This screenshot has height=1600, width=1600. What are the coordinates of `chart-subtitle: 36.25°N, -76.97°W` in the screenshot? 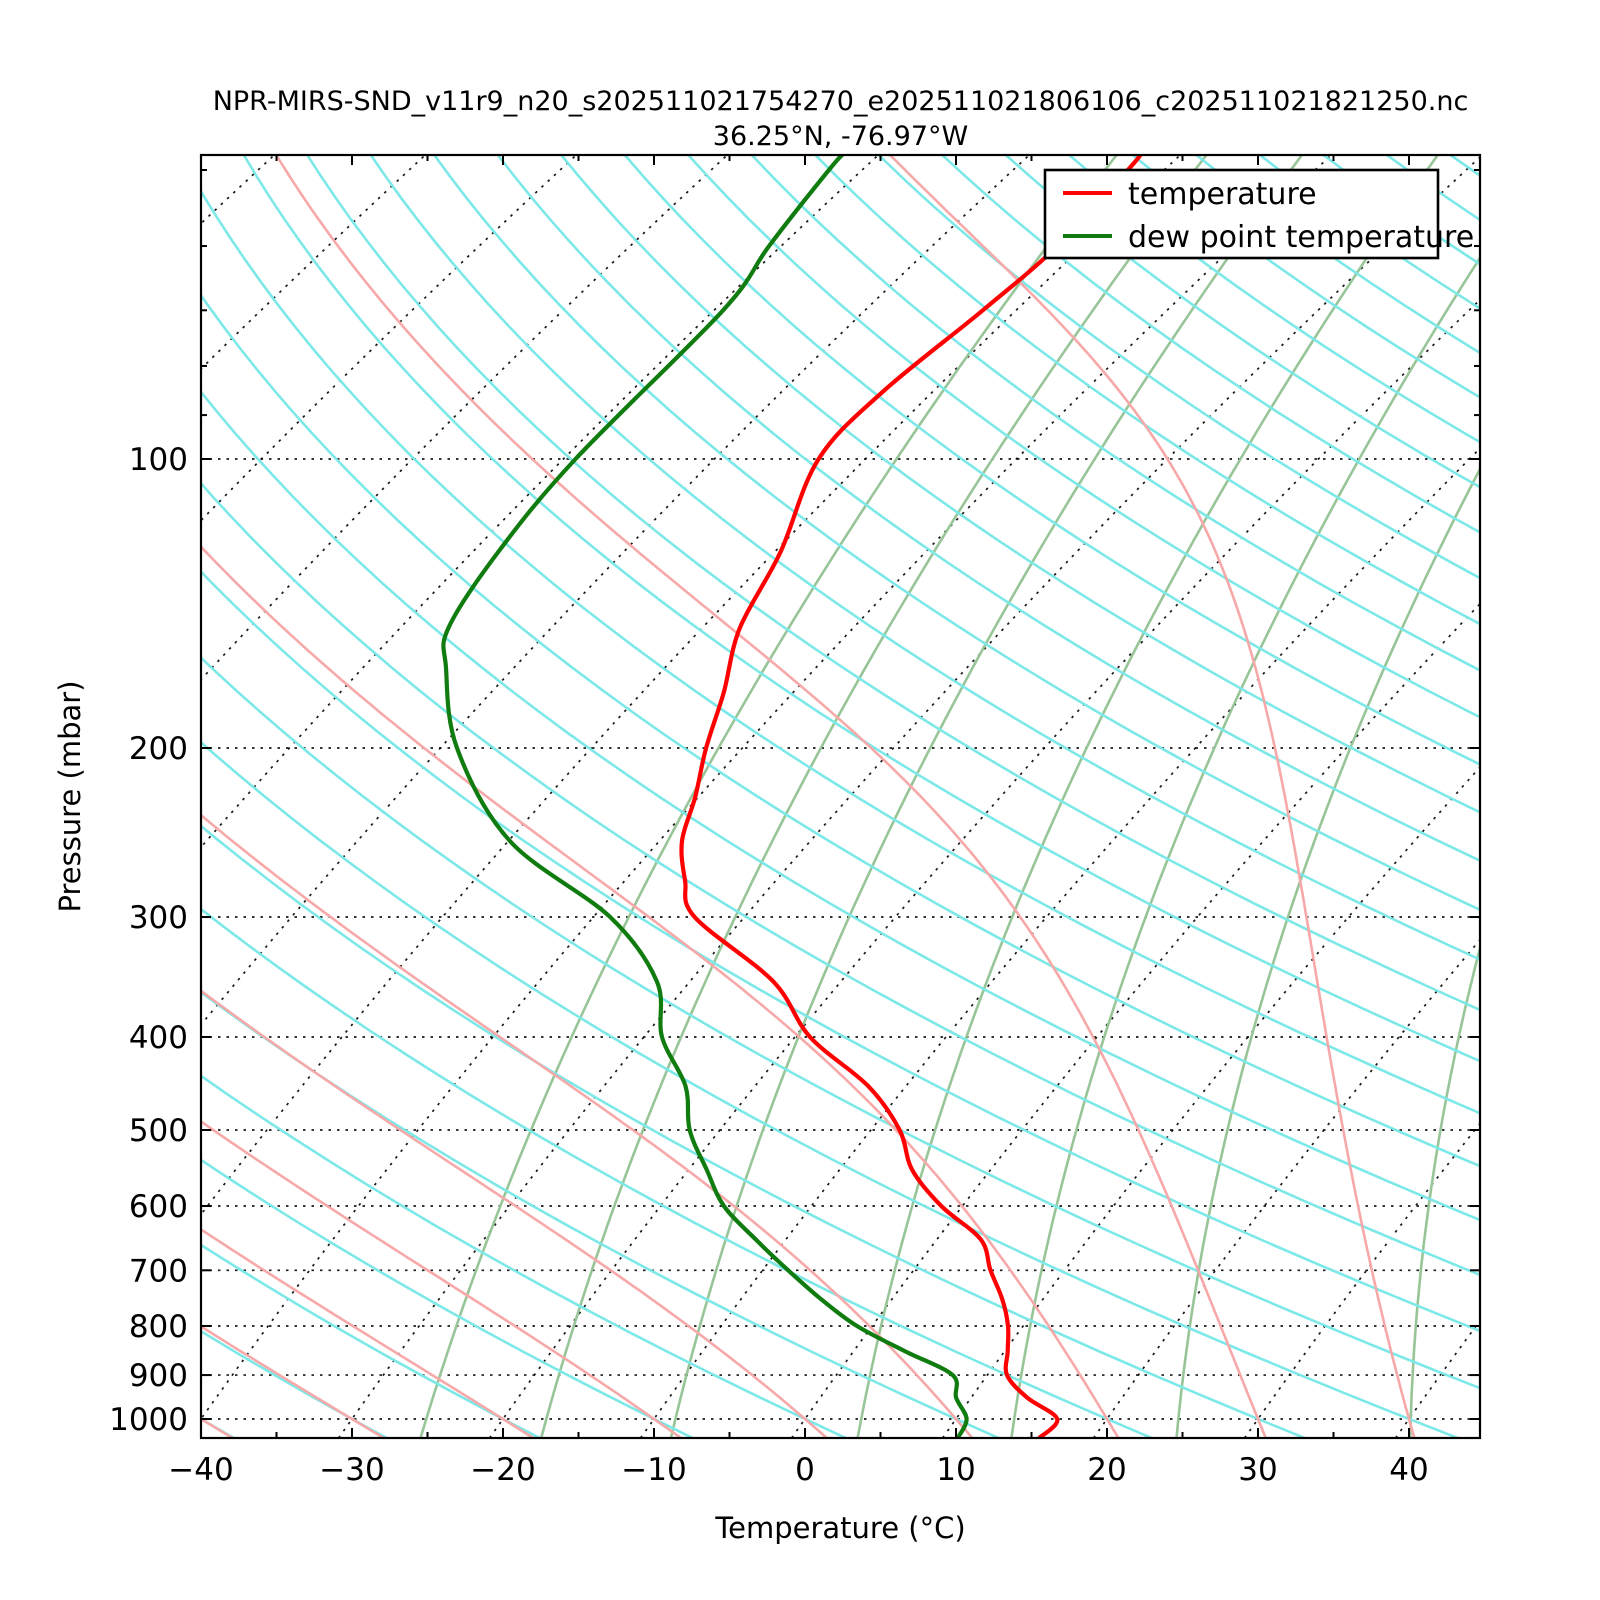 It's located at (840, 136).